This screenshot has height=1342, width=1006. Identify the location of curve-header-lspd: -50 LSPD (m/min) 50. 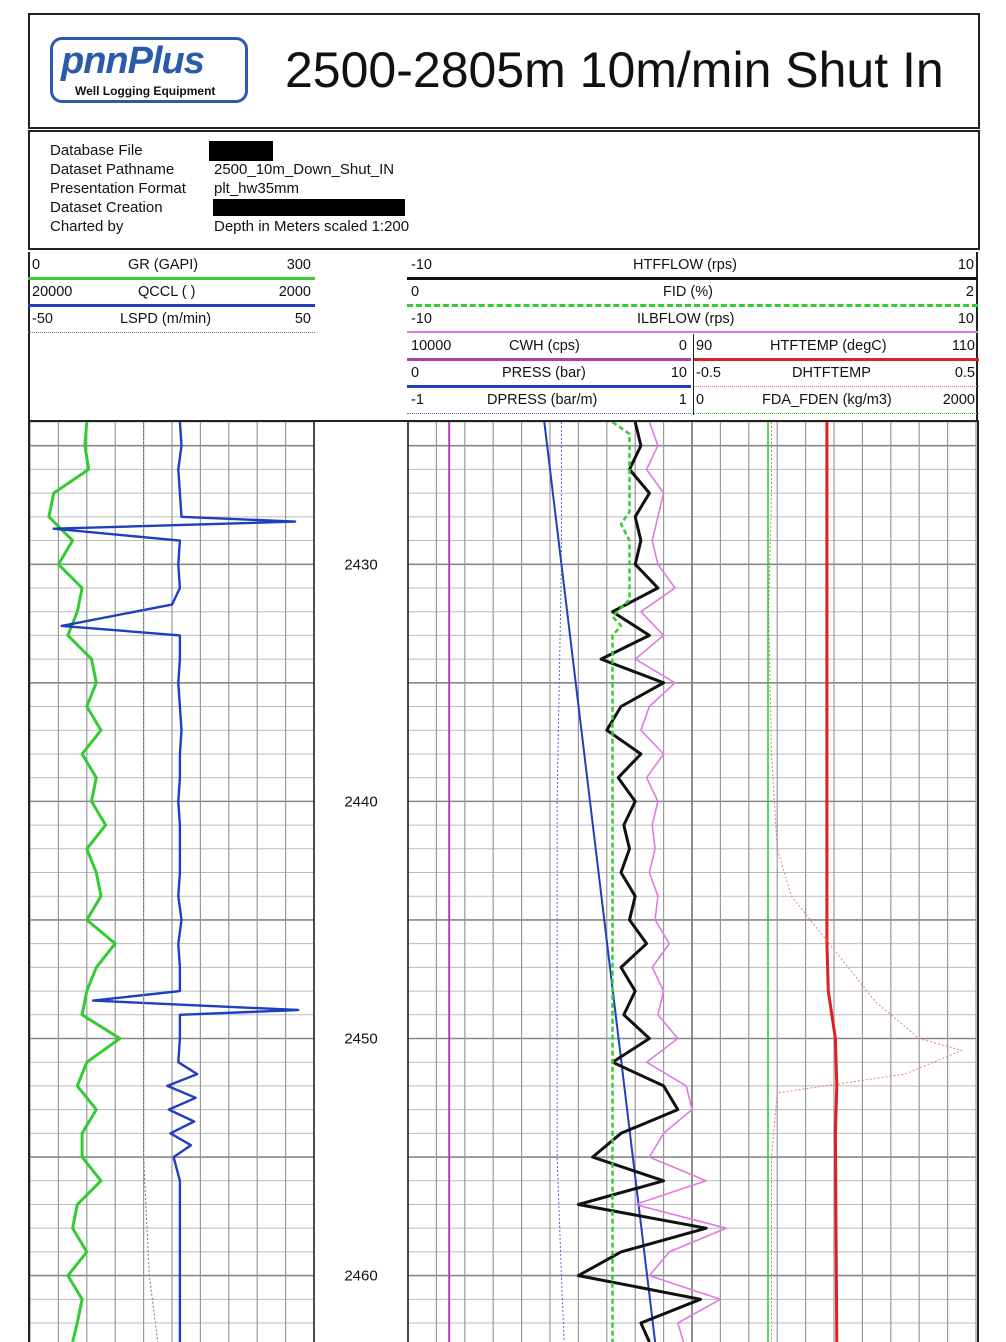
(171, 320).